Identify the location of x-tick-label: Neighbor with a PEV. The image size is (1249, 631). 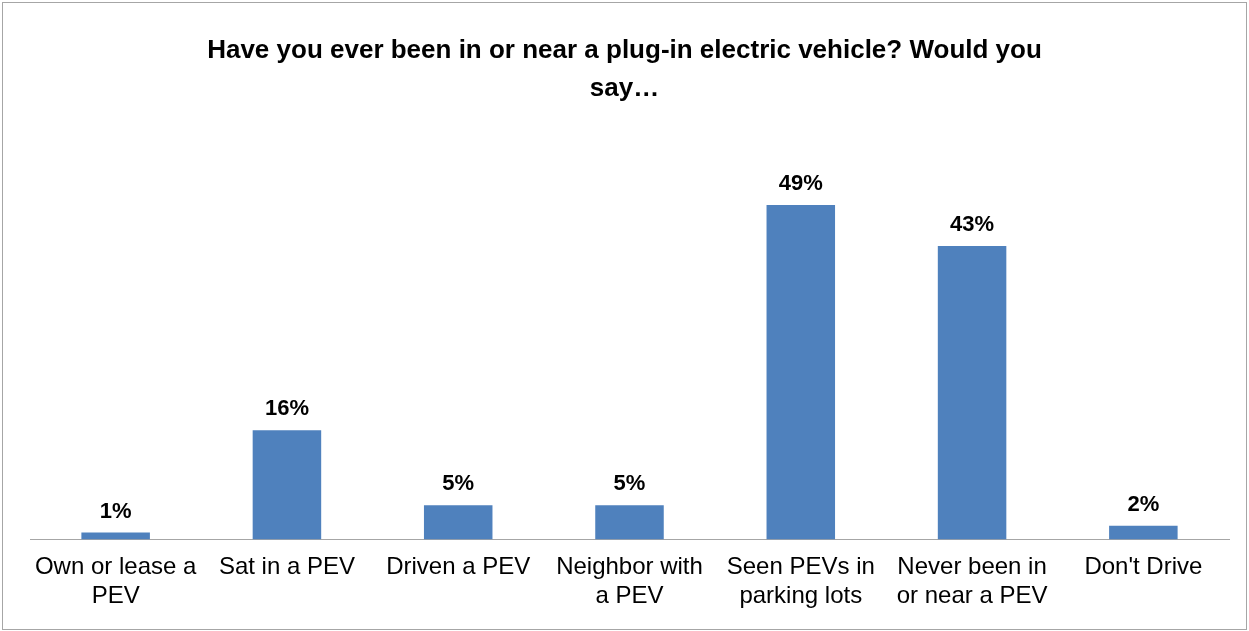
(629, 580).